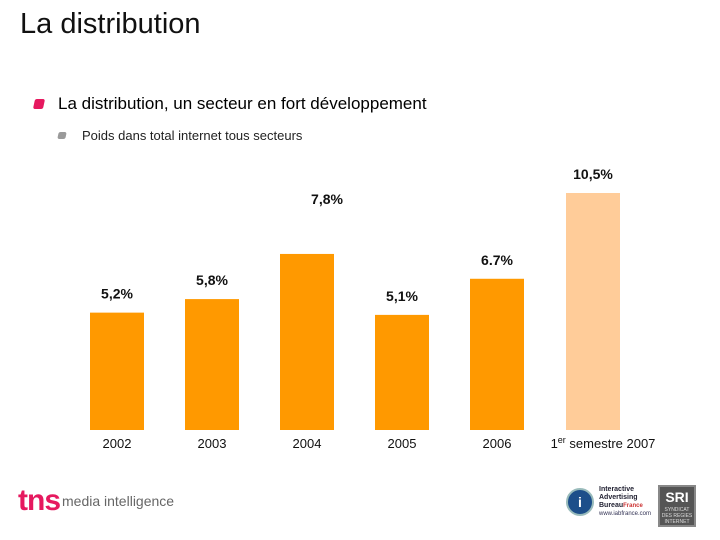  I want to click on data-label-2005: 5,1%, so click(402, 296).